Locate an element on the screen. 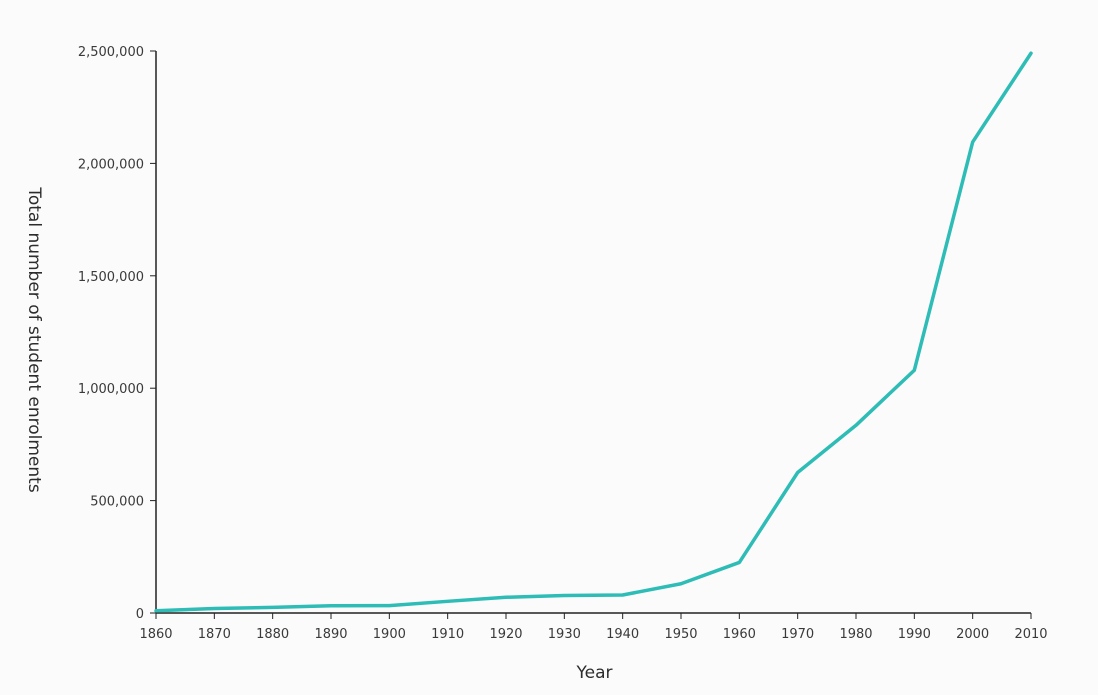  x-tick-label: 1990 is located at coordinates (914, 634).